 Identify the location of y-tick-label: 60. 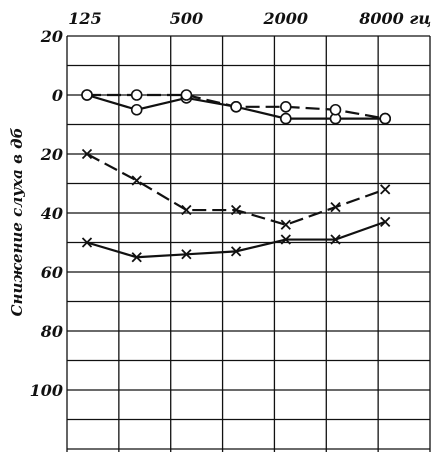
(52, 272).